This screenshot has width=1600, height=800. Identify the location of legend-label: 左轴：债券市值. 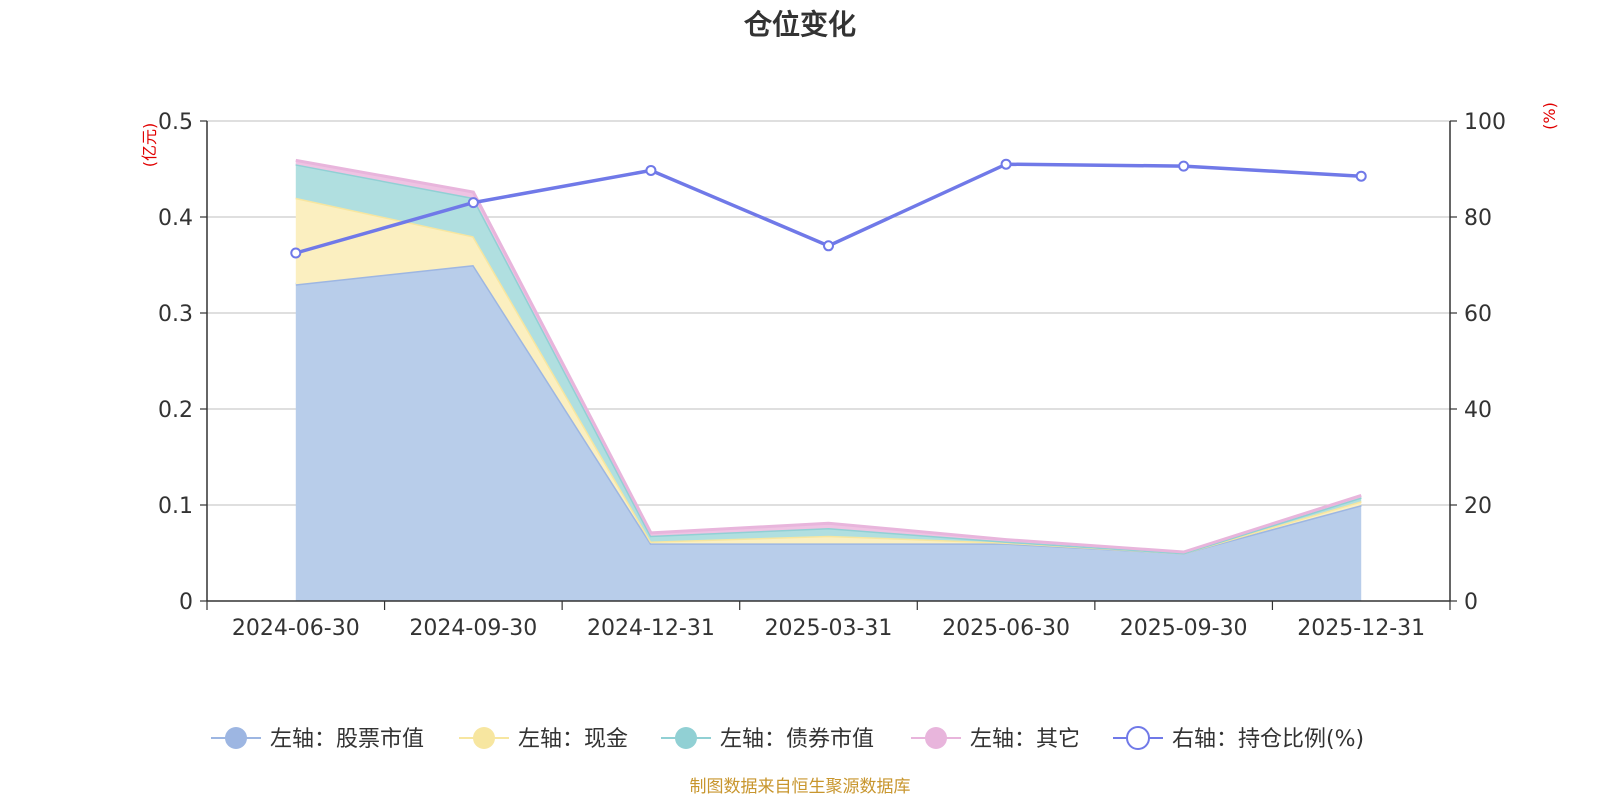
(797, 739).